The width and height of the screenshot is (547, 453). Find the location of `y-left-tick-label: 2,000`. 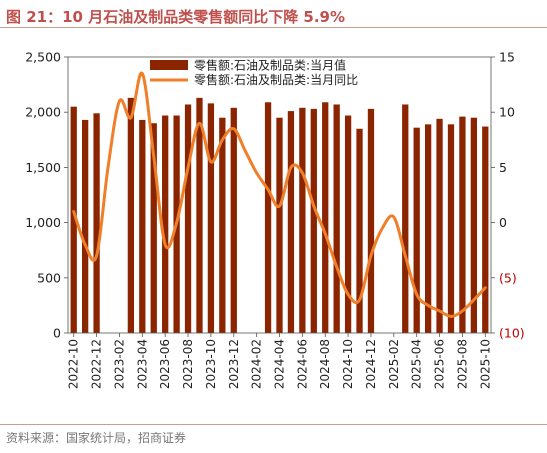

y-left-tick-label: 2,000 is located at coordinates (43, 112).